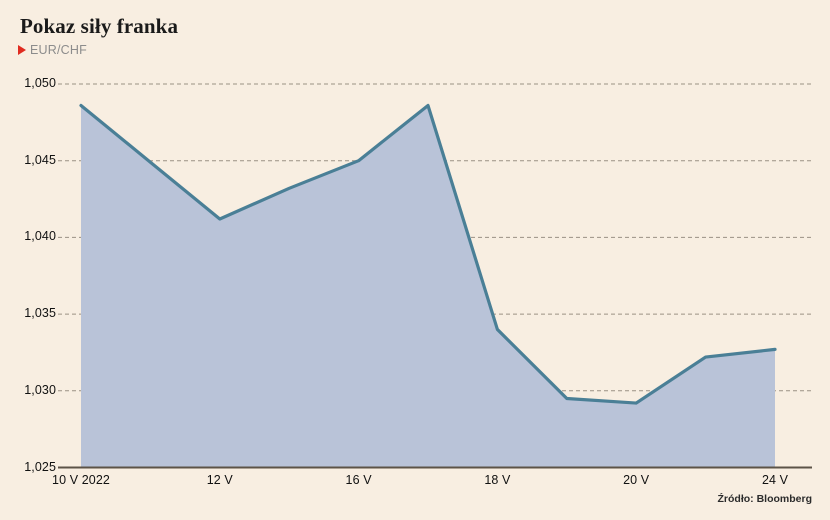 This screenshot has height=520, width=830. What do you see at coordinates (636, 480) in the screenshot?
I see `x-axis-tick-label: 20 V` at bounding box center [636, 480].